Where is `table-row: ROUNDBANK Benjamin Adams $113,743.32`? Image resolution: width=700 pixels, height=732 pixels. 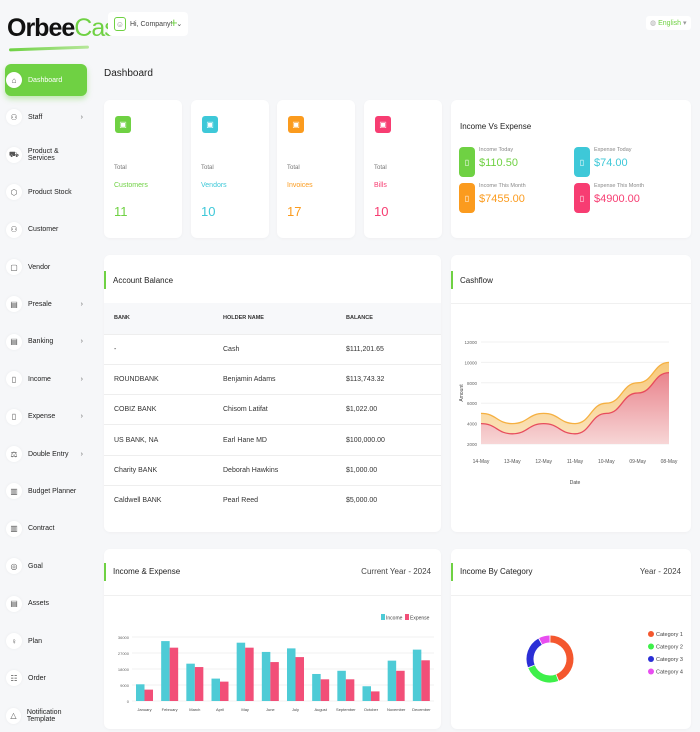 table-row: ROUNDBANK Benjamin Adams $113,743.32 is located at coordinates (272, 379).